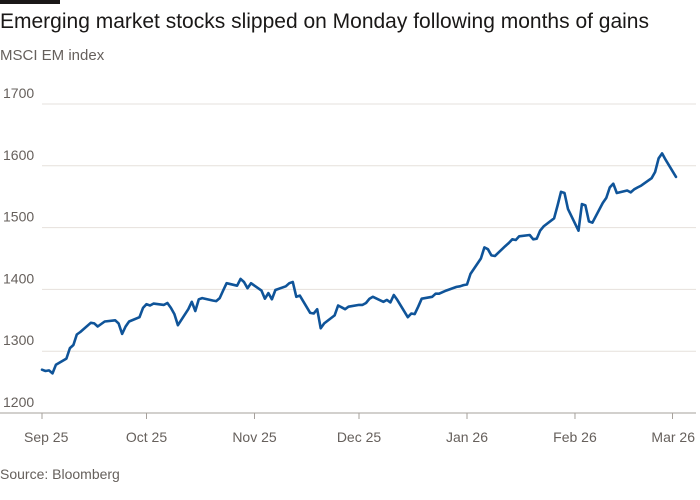 Image resolution: width=700 pixels, height=500 pixels. What do you see at coordinates (18, 217) in the screenshot?
I see `y-tick-label: 1500` at bounding box center [18, 217].